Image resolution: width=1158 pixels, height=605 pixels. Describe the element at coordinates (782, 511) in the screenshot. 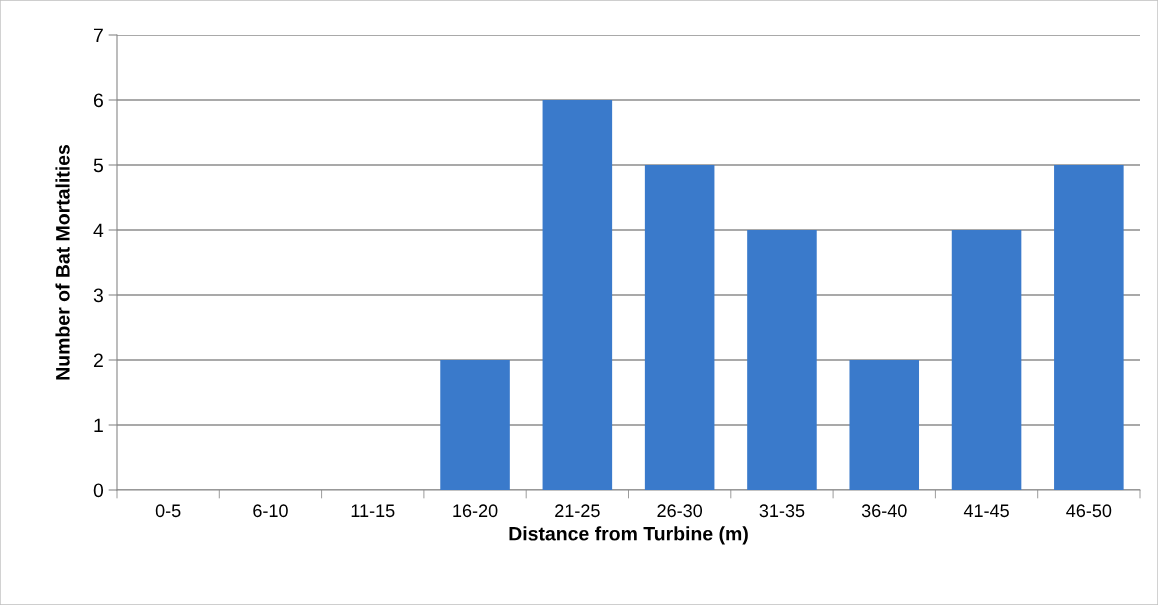

I see `x-tick-label: 31-35` at that location.